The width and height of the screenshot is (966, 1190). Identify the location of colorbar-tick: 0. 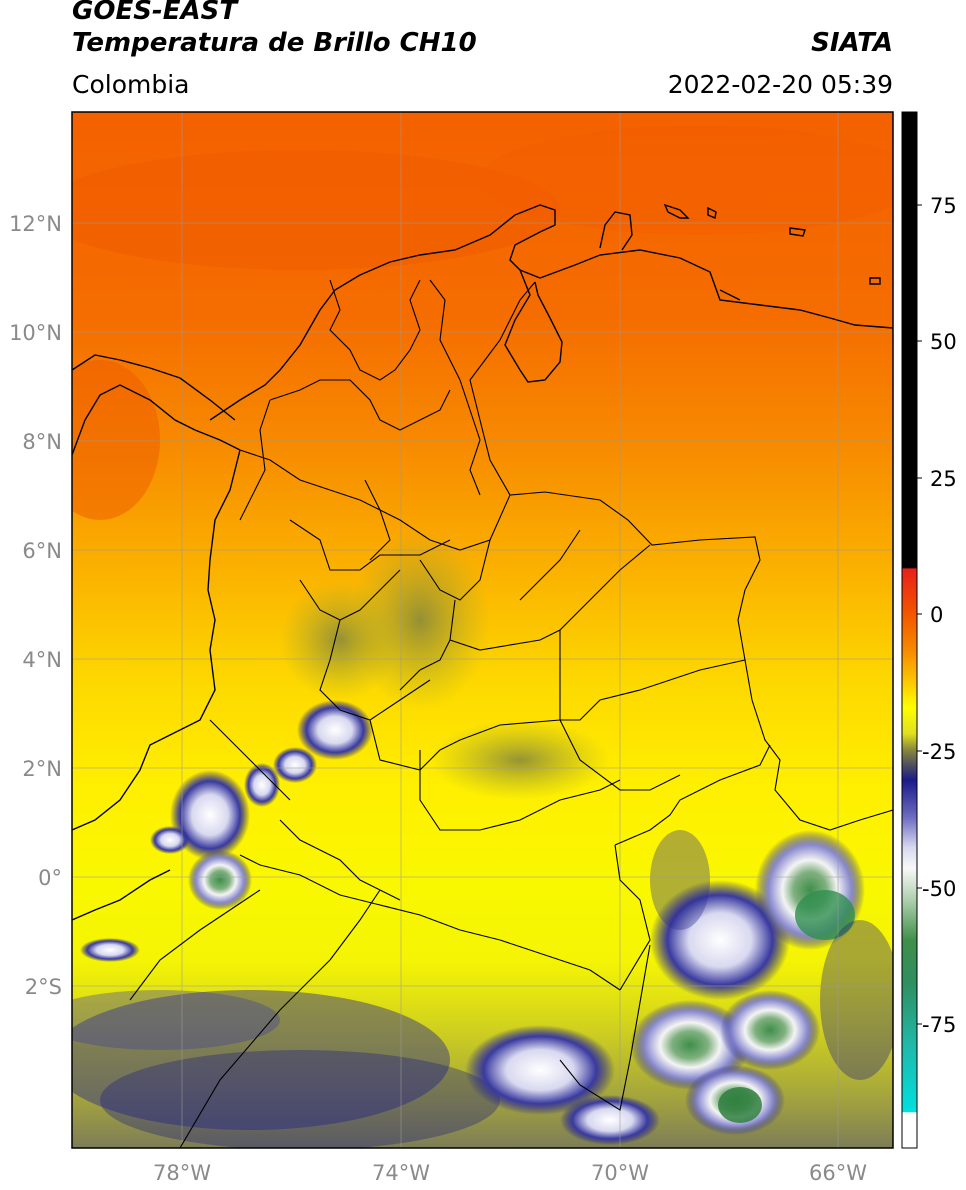
(936, 615).